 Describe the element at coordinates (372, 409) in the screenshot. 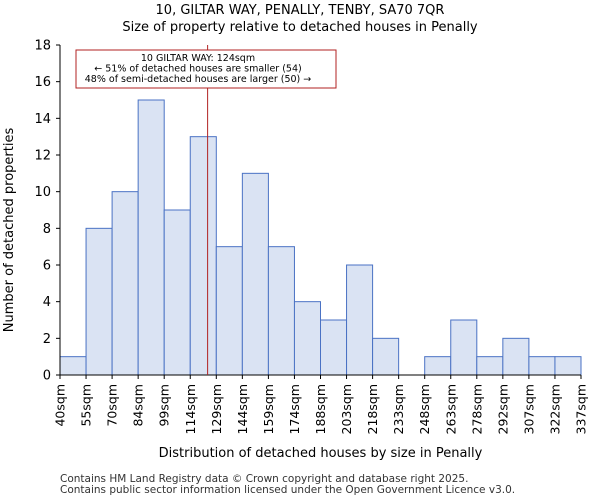

I see `x-tick-label: 218sqm` at that location.